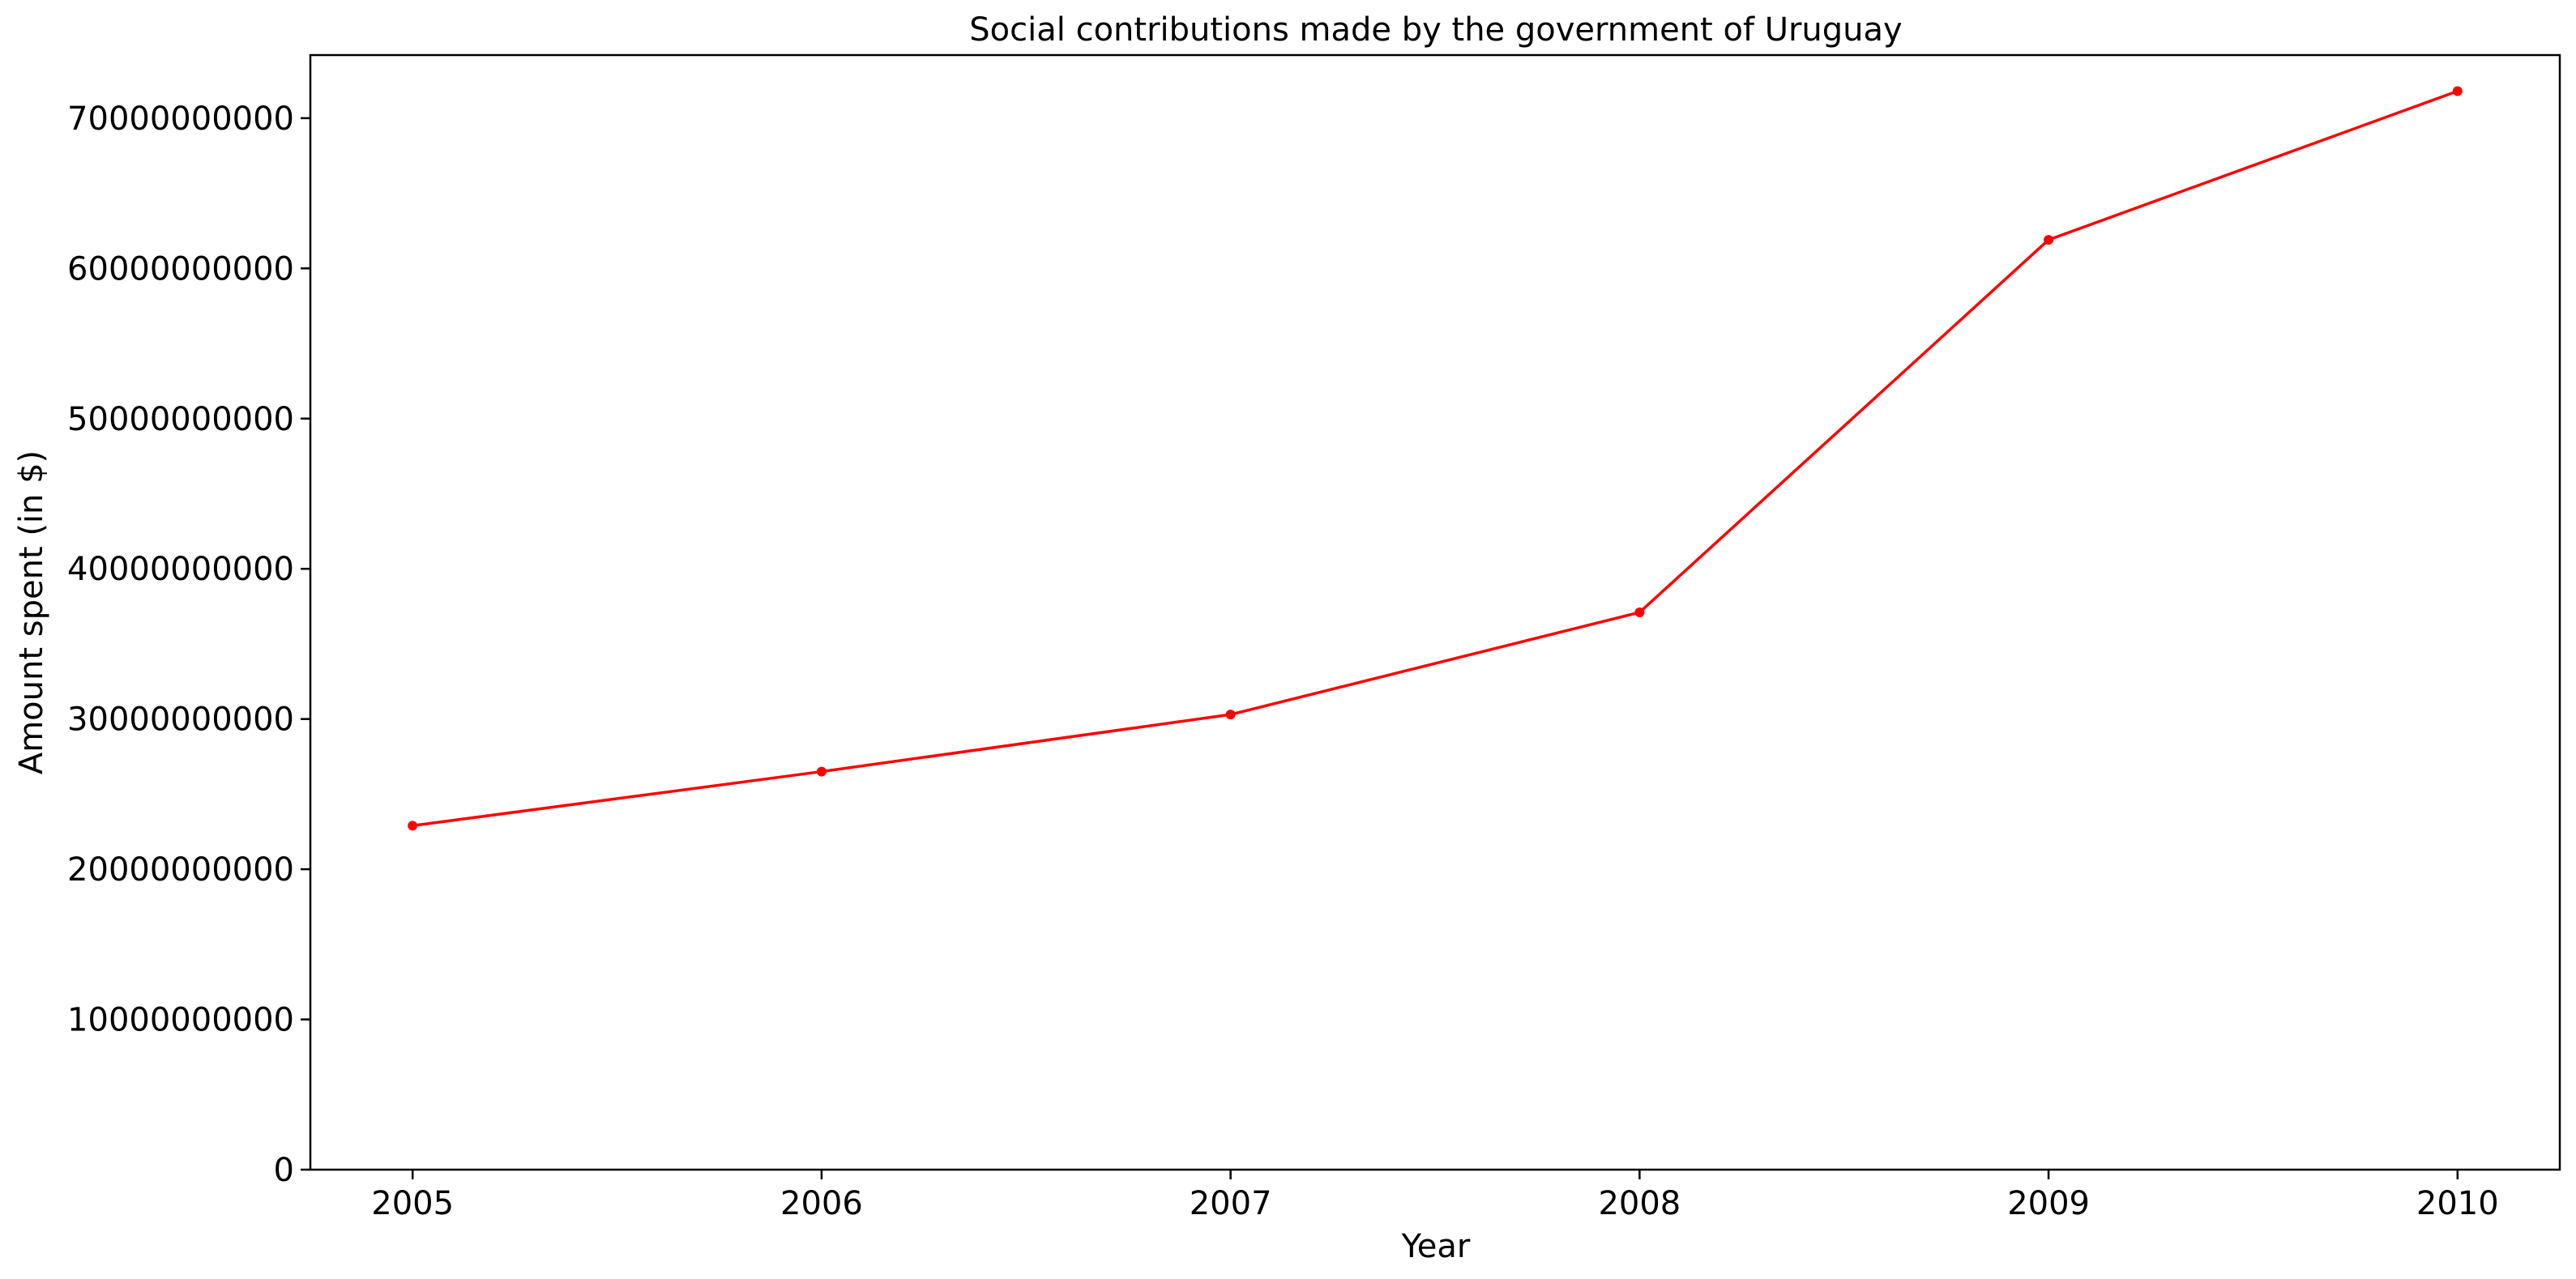 This screenshot has height=1279, width=2576. I want to click on y-axis-label: Amount spent (in $), so click(31, 612).